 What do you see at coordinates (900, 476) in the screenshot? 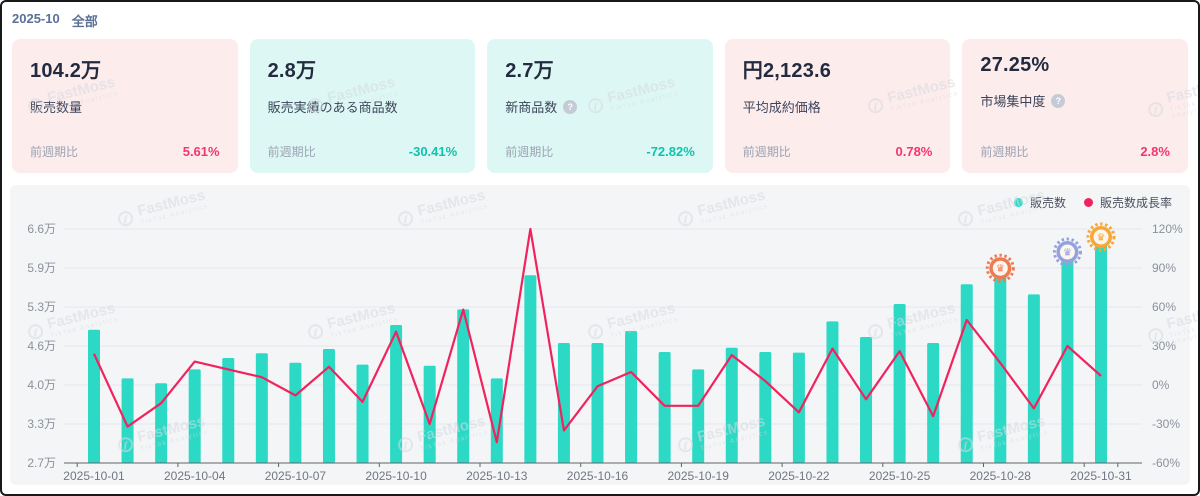
I see `x-axis-label: 2025-10-25` at bounding box center [900, 476].